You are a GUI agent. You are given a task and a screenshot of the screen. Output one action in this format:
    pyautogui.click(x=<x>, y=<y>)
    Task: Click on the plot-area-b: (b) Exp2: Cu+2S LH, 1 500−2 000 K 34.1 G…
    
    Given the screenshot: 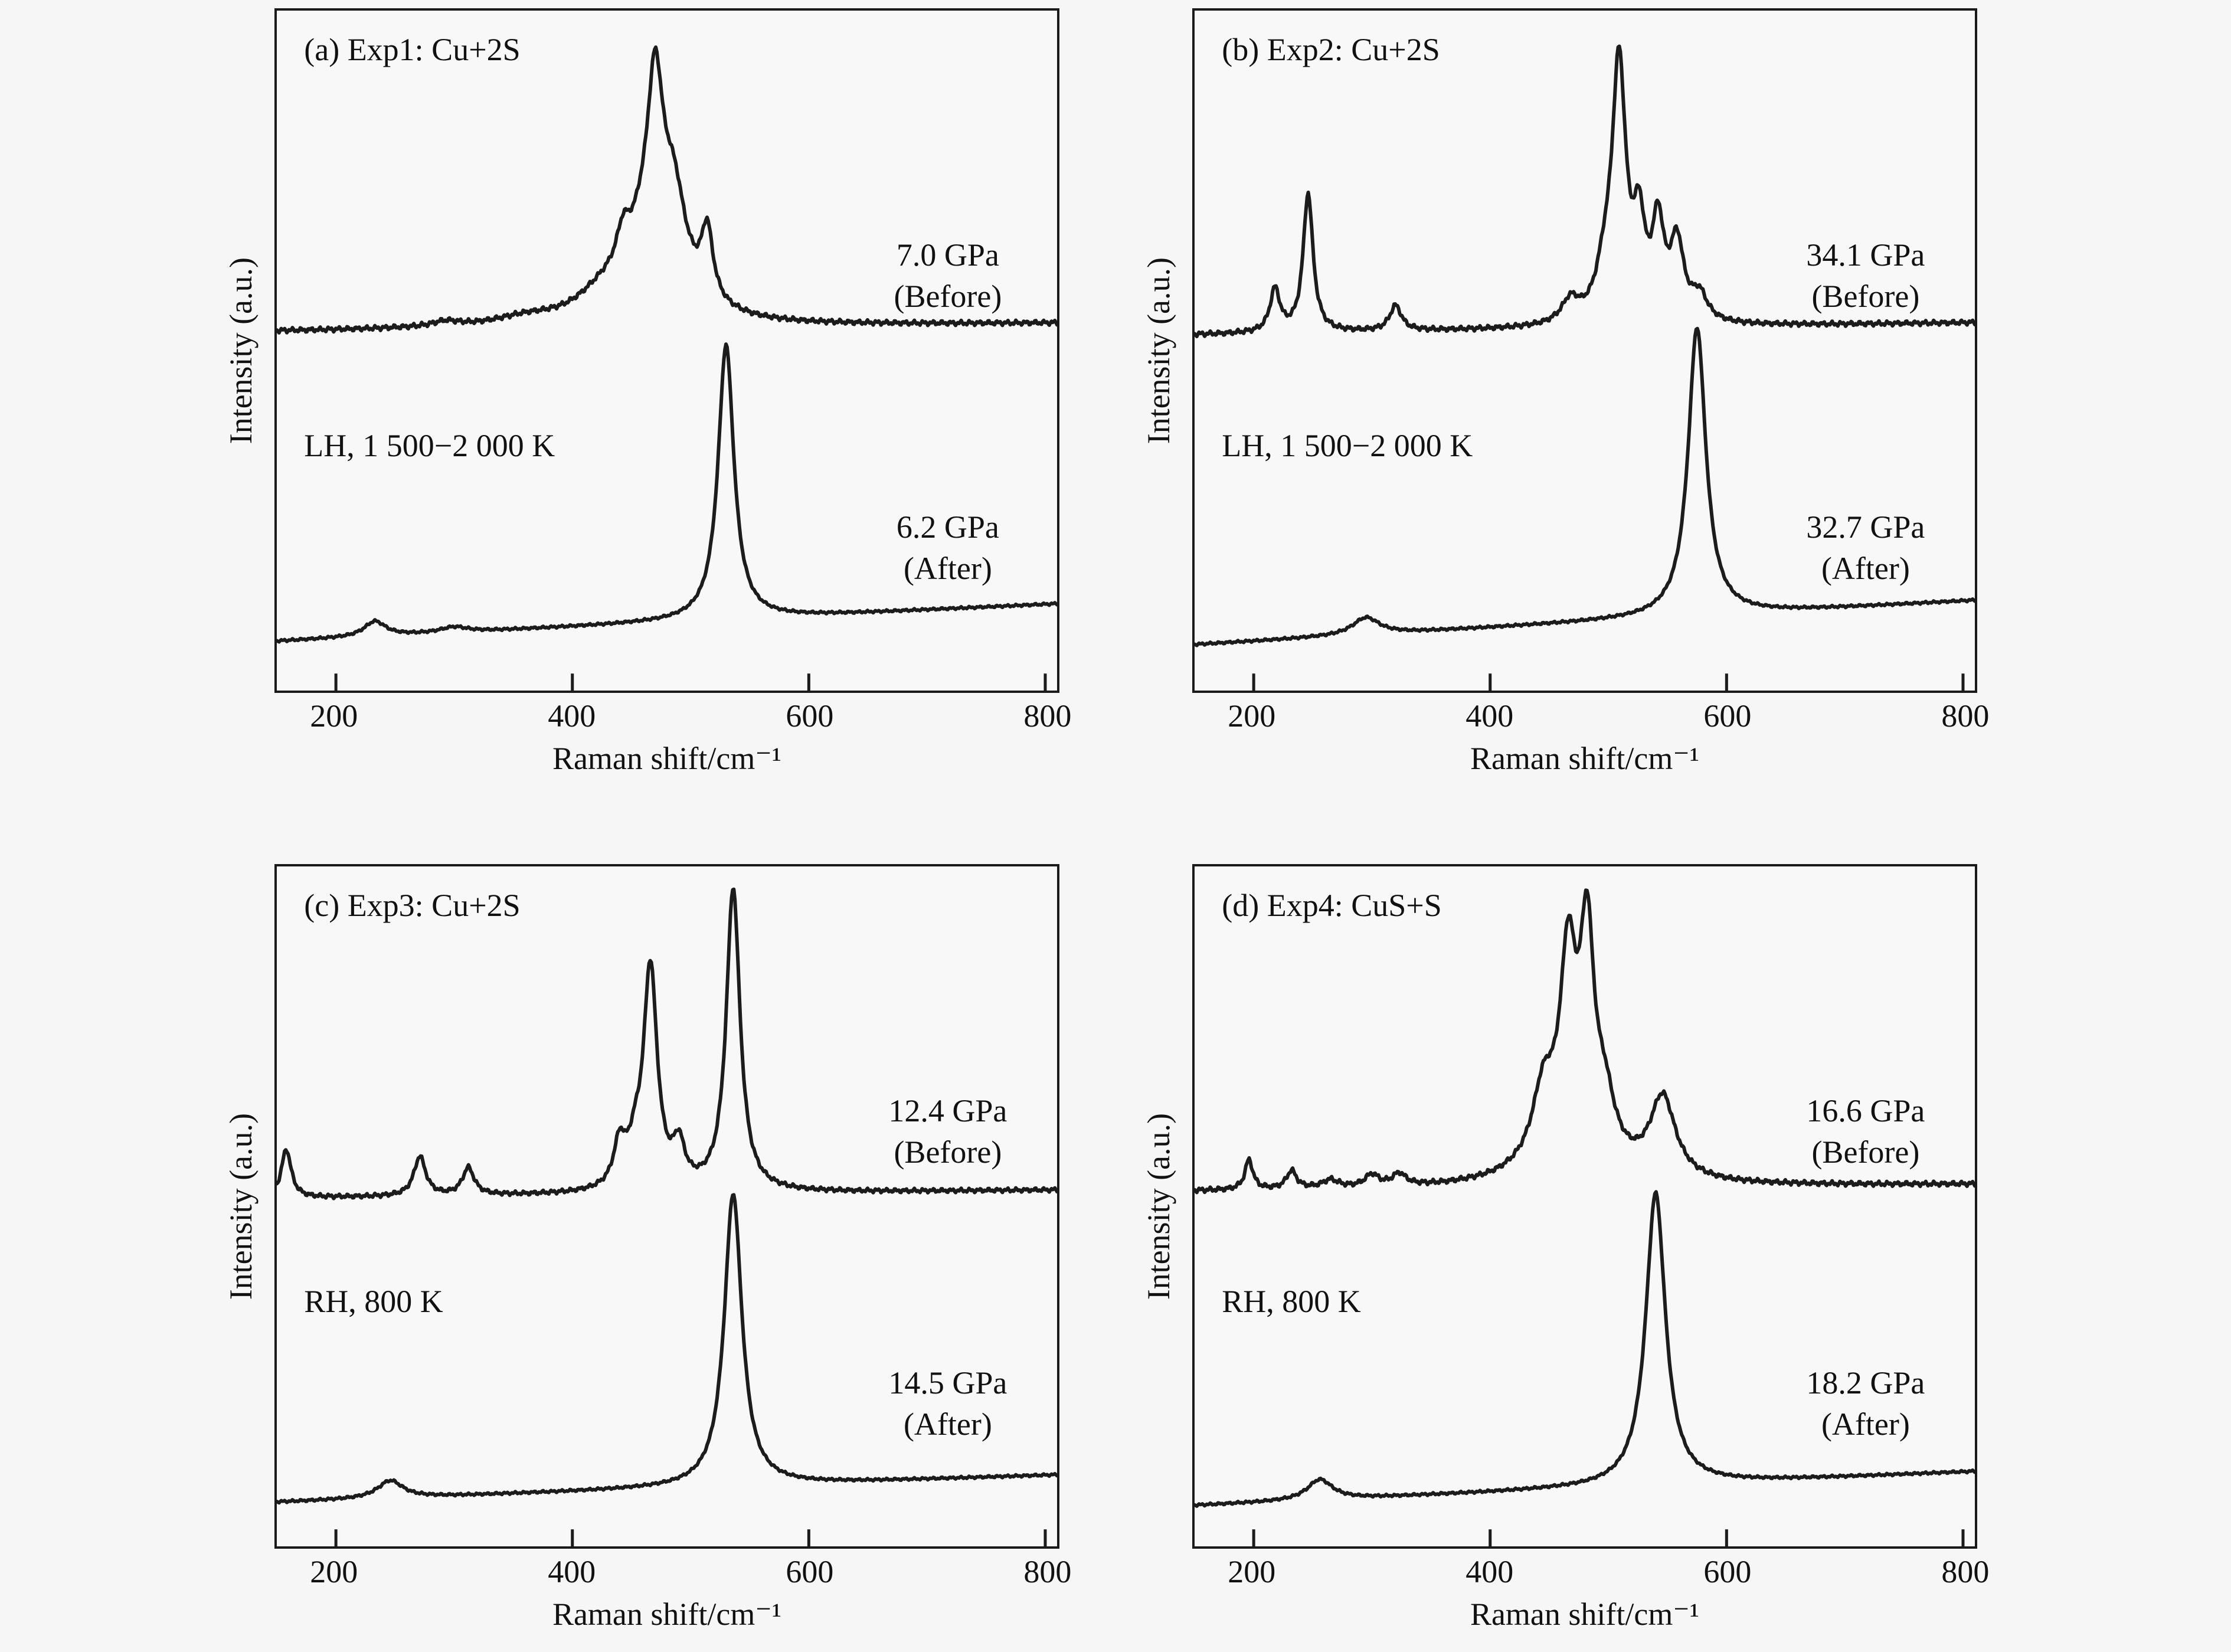 What is the action you would take?
    pyautogui.click(x=1584, y=350)
    